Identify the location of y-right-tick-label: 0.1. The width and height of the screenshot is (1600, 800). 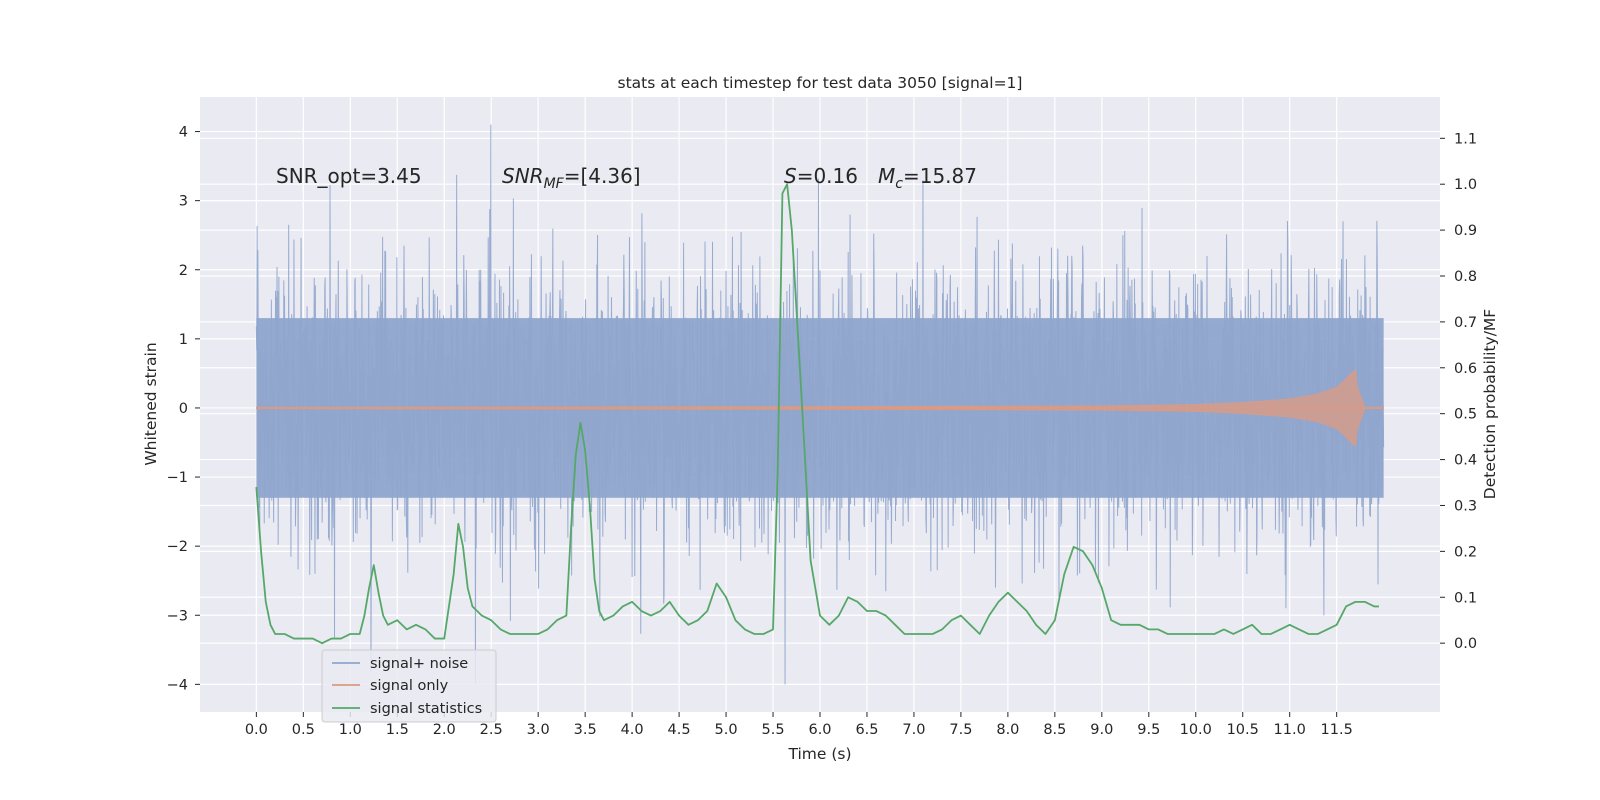
(1465, 598).